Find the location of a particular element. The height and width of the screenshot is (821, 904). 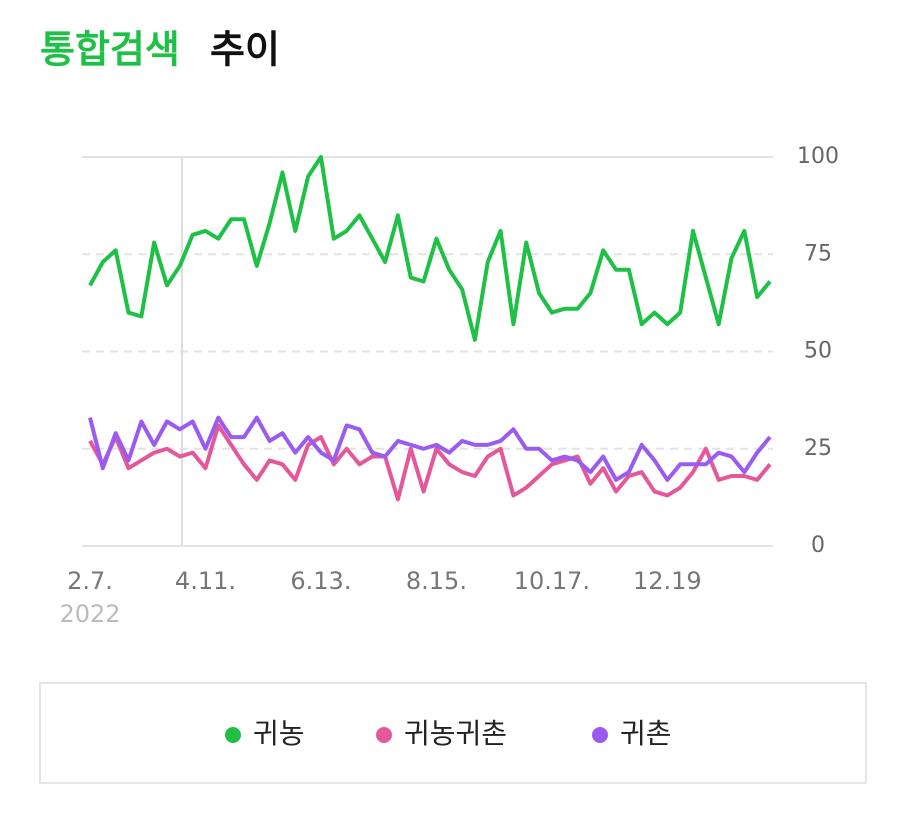

y-tick-label: 50 is located at coordinates (818, 351).